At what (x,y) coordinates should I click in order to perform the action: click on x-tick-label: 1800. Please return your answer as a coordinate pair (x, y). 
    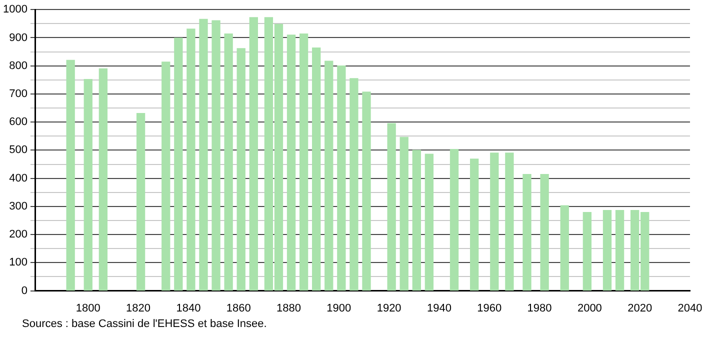
    Looking at the image, I should click on (88, 308).